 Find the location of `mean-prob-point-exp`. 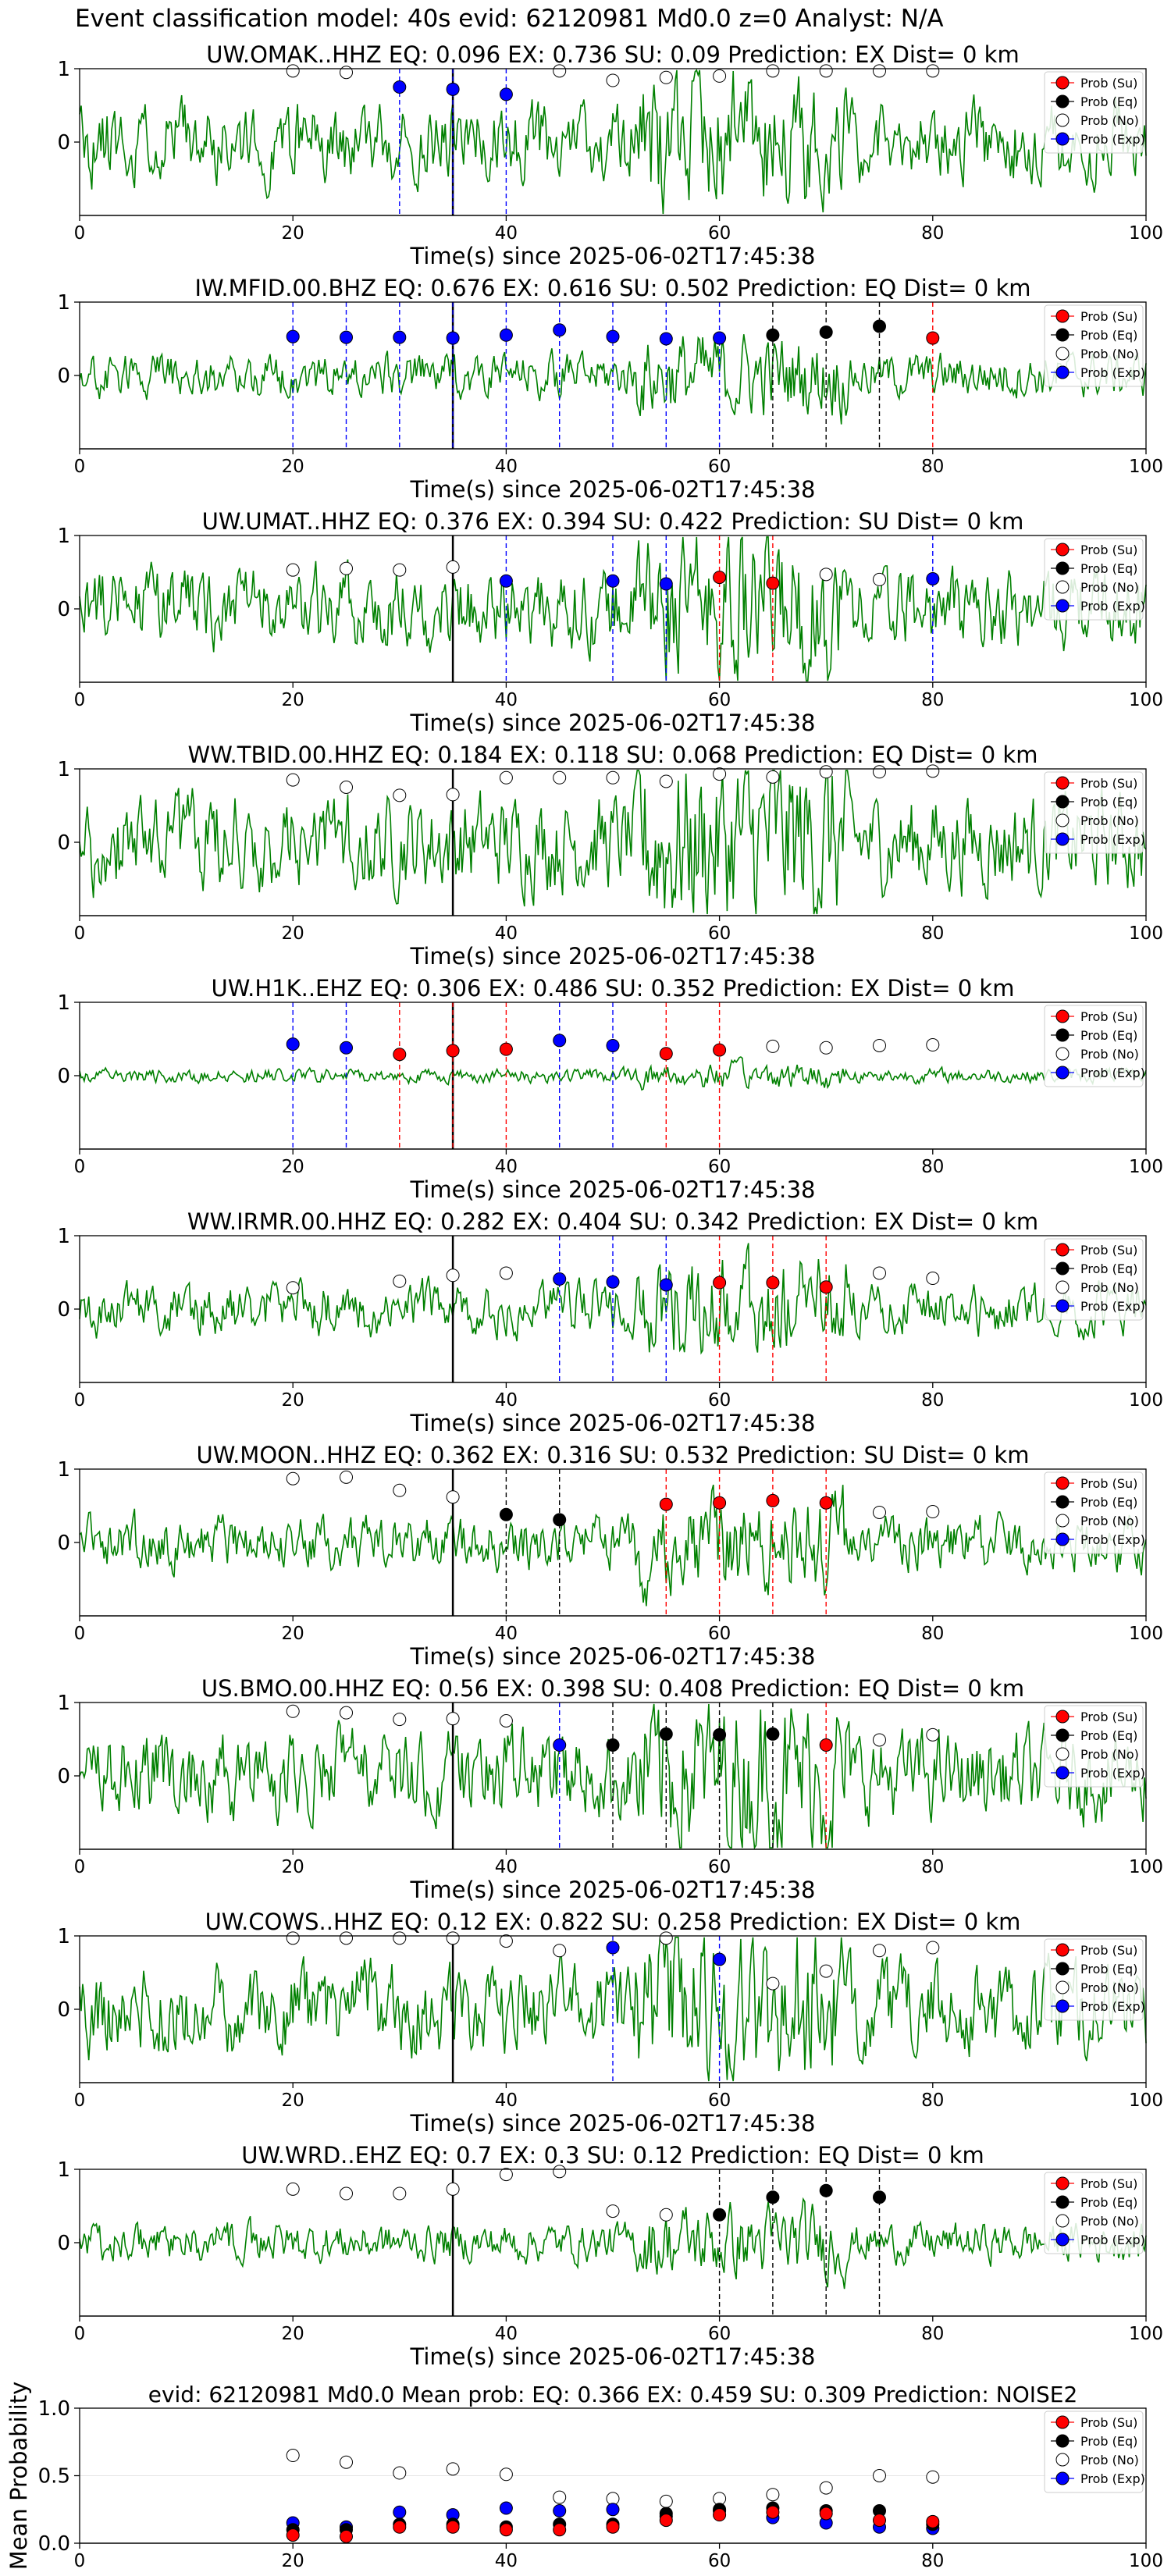

mean-prob-point-exp is located at coordinates (400, 2512).